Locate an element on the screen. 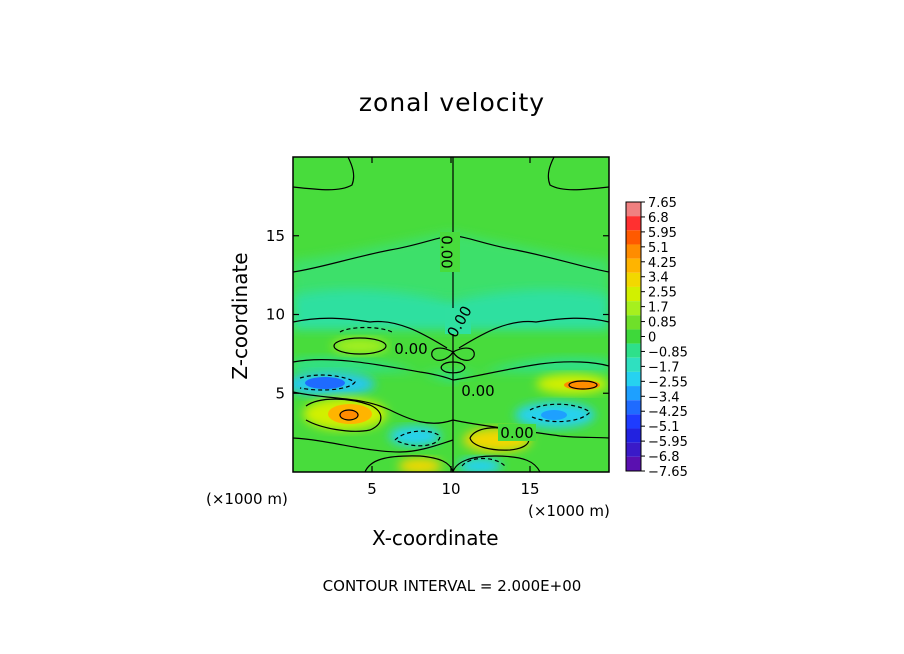 The image size is (904, 654). contour-diagonal-right is located at coordinates (530, 429).